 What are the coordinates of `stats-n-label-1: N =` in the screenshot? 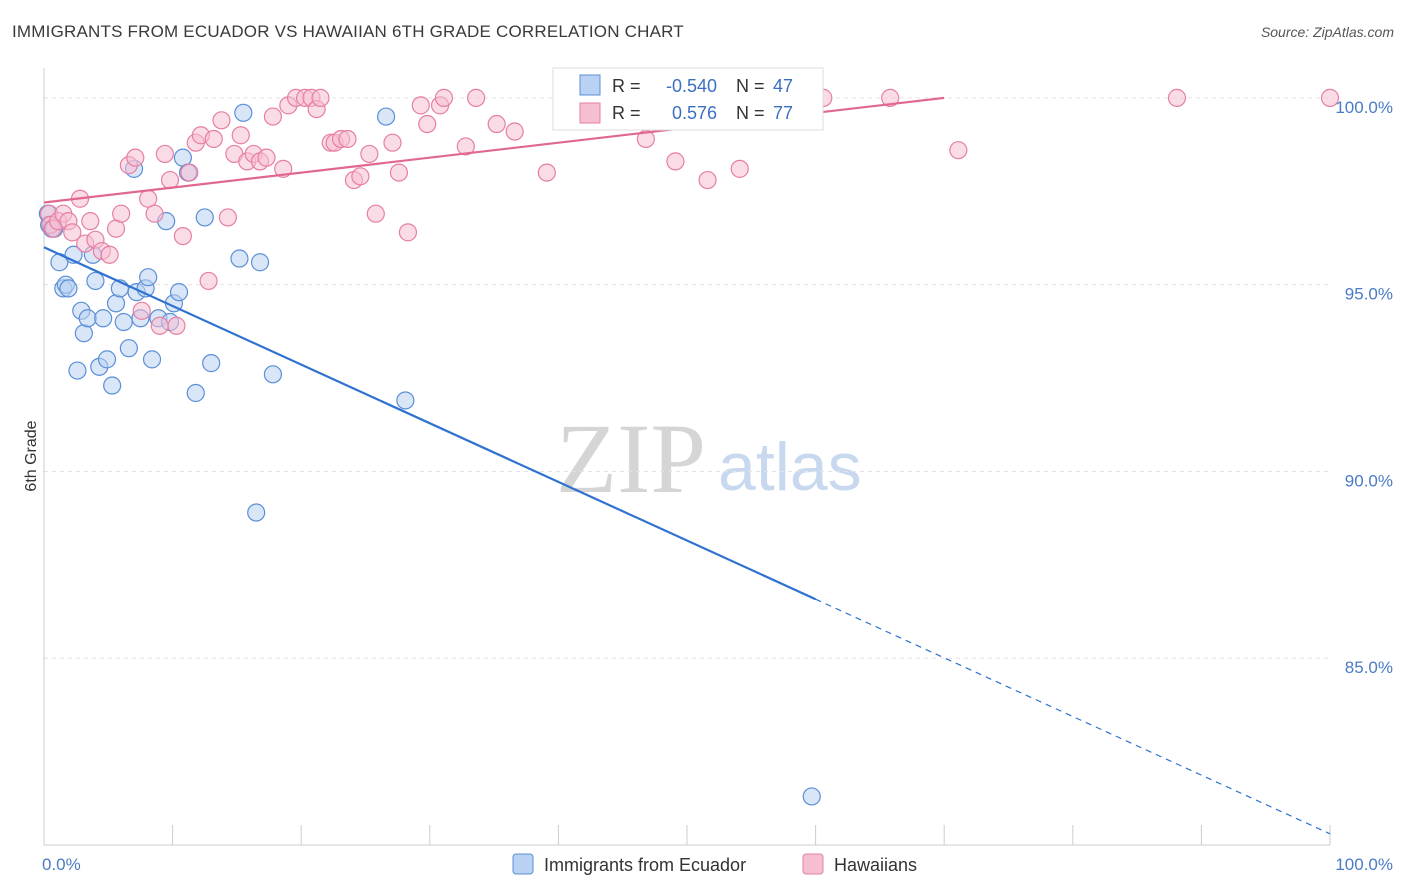 It's located at (750, 86).